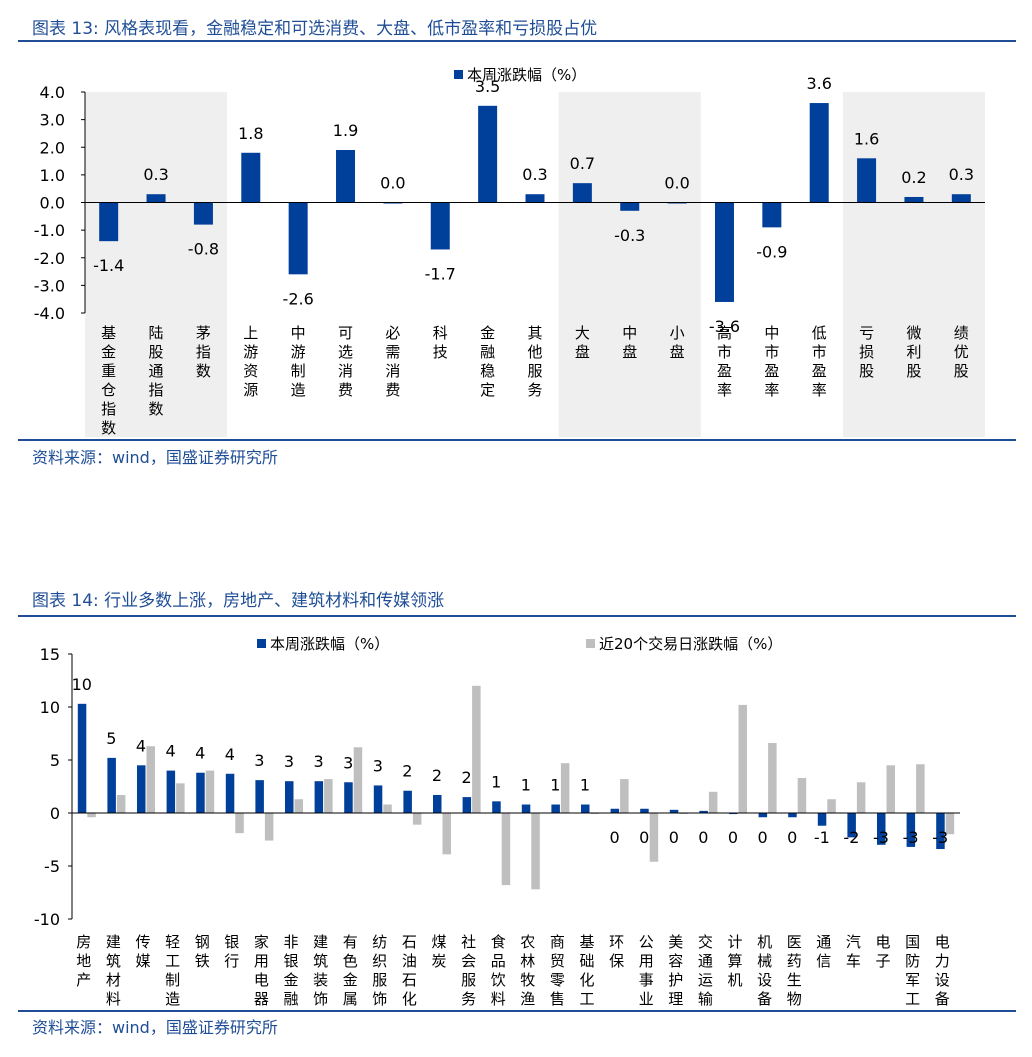  What do you see at coordinates (261, 970) in the screenshot?
I see `chart14-category-label: 家用电器` at bounding box center [261, 970].